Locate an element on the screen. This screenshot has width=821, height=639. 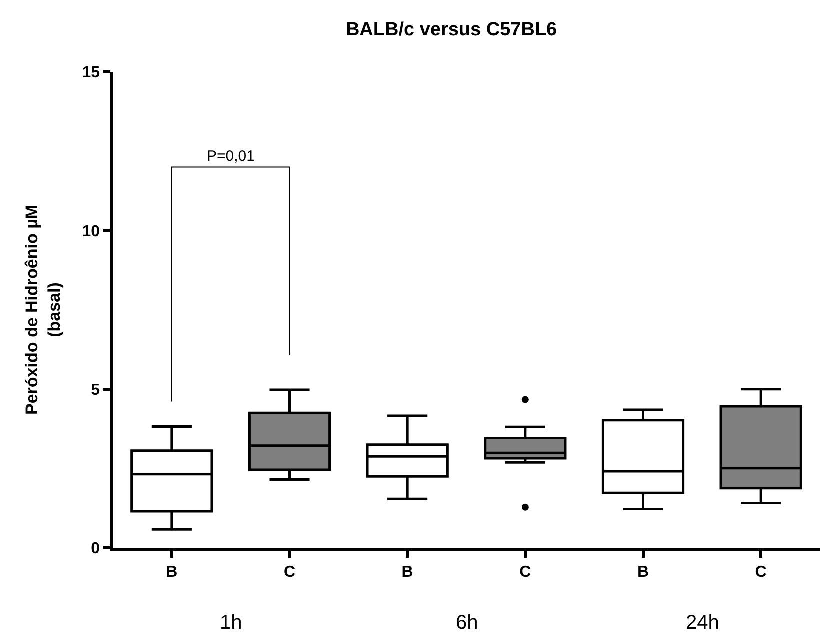
annotation: P=0,01 is located at coordinates (231, 156).